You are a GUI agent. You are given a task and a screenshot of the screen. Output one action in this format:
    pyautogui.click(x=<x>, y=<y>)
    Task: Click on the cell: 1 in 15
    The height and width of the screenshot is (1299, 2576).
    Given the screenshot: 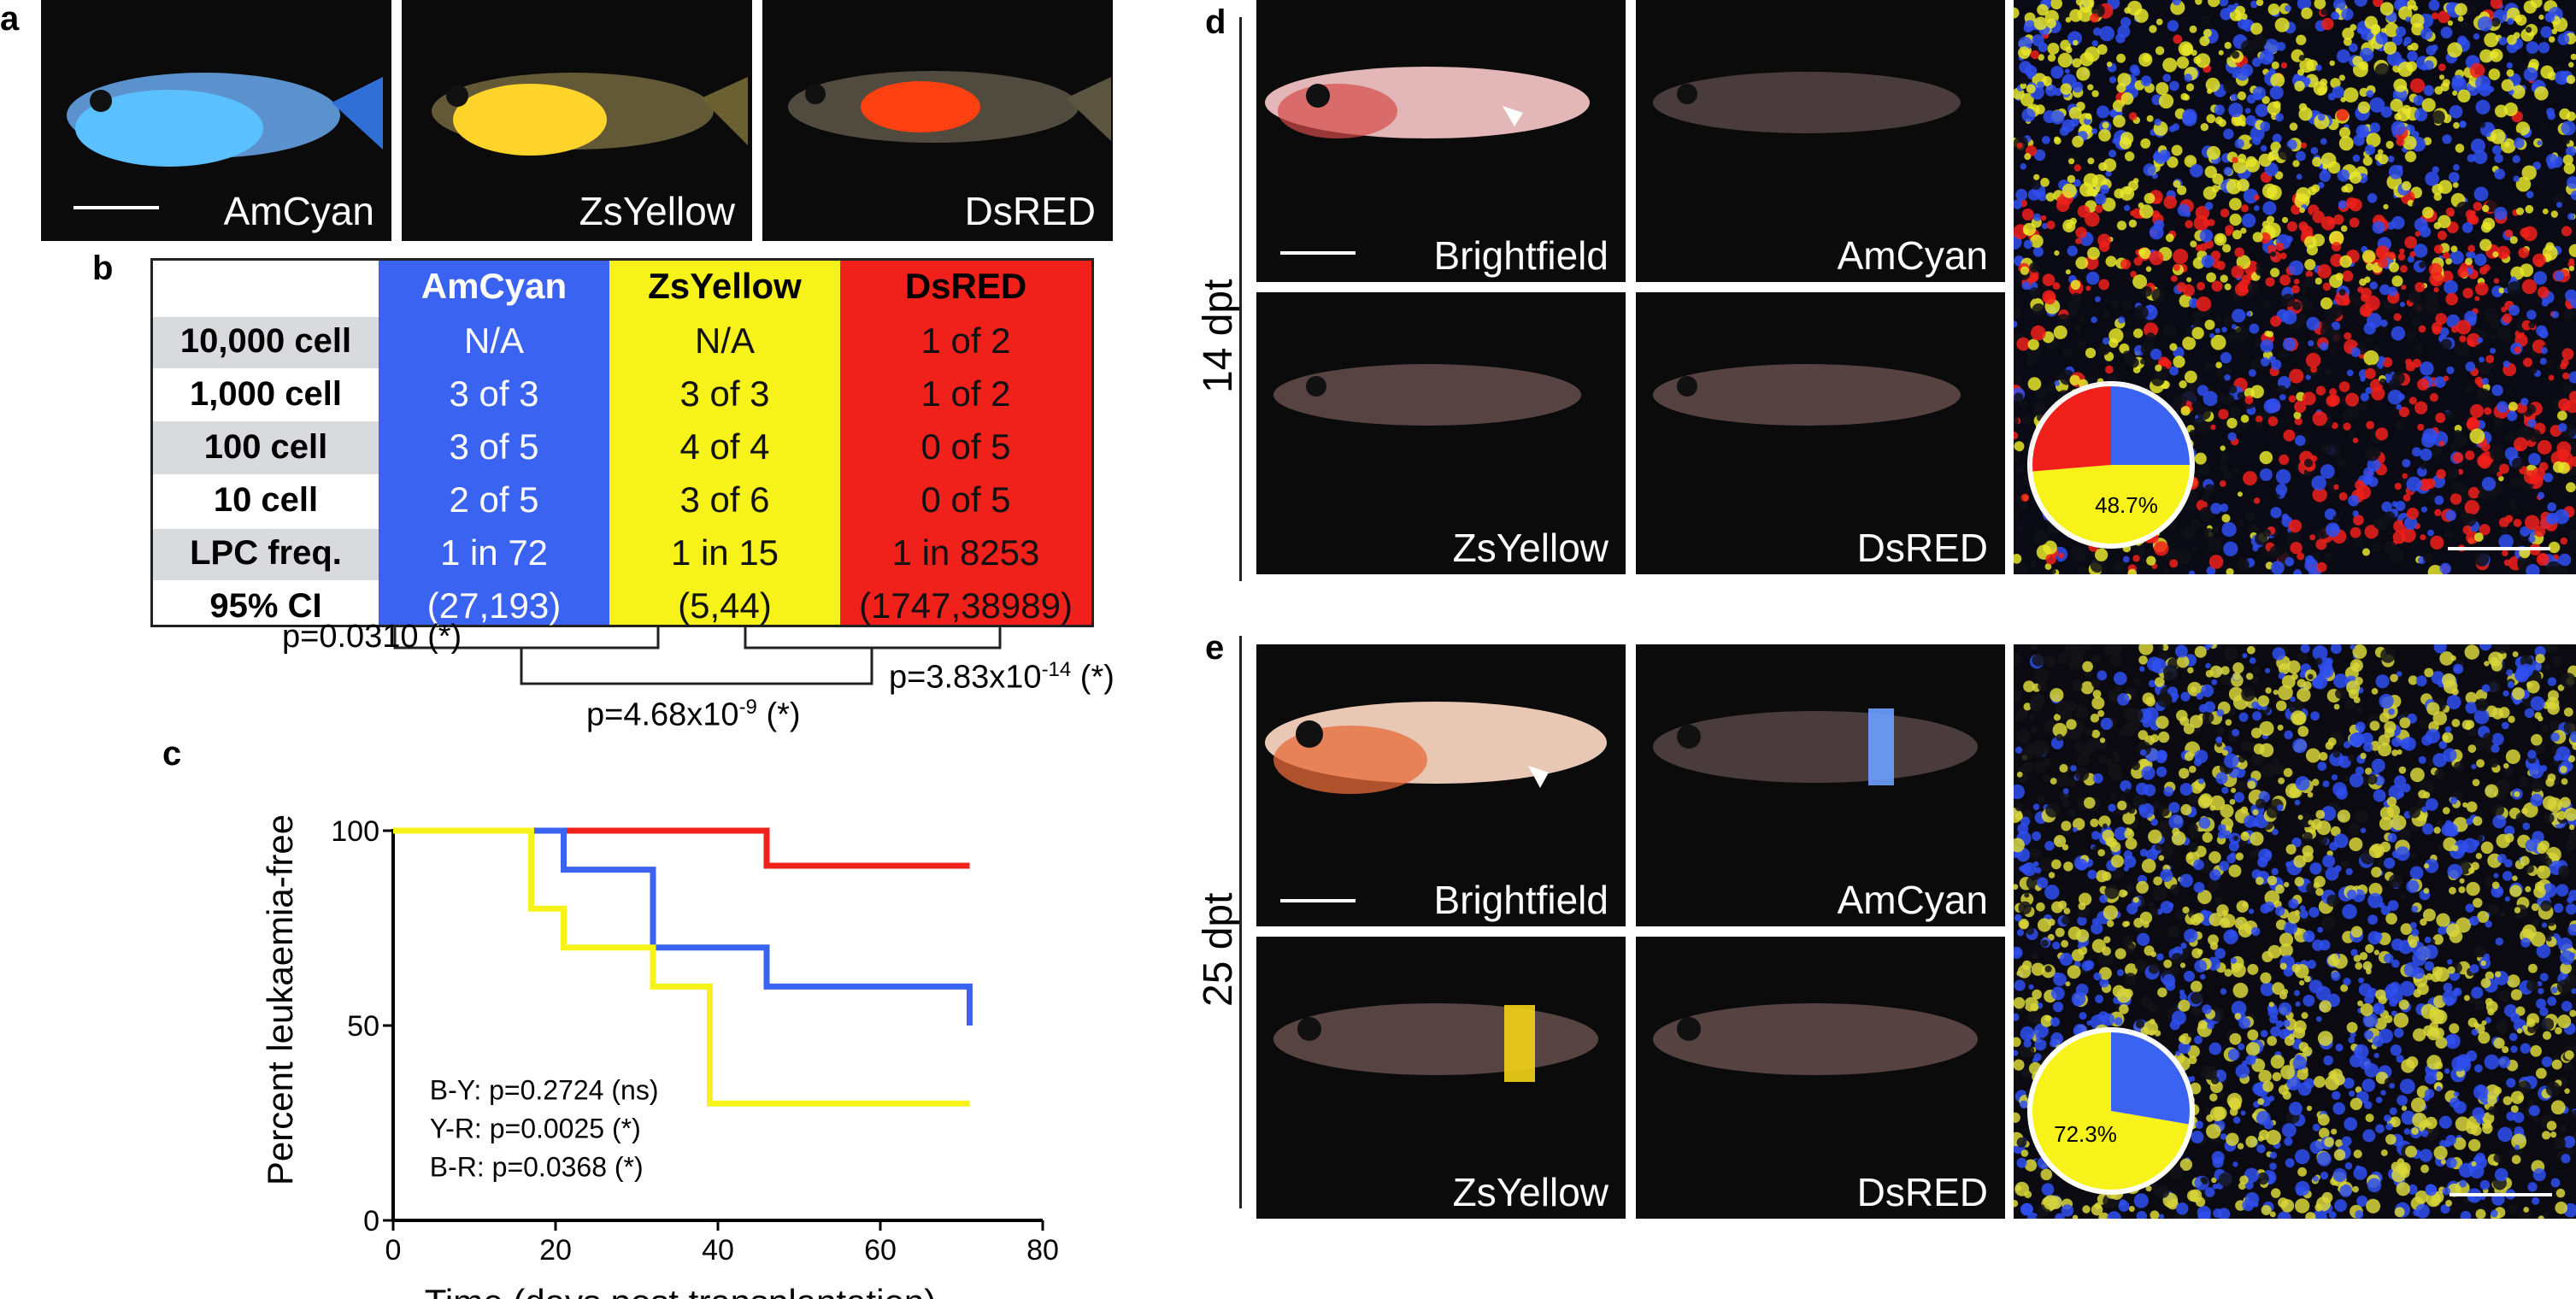 What is the action you would take?
    pyautogui.click(x=724, y=552)
    